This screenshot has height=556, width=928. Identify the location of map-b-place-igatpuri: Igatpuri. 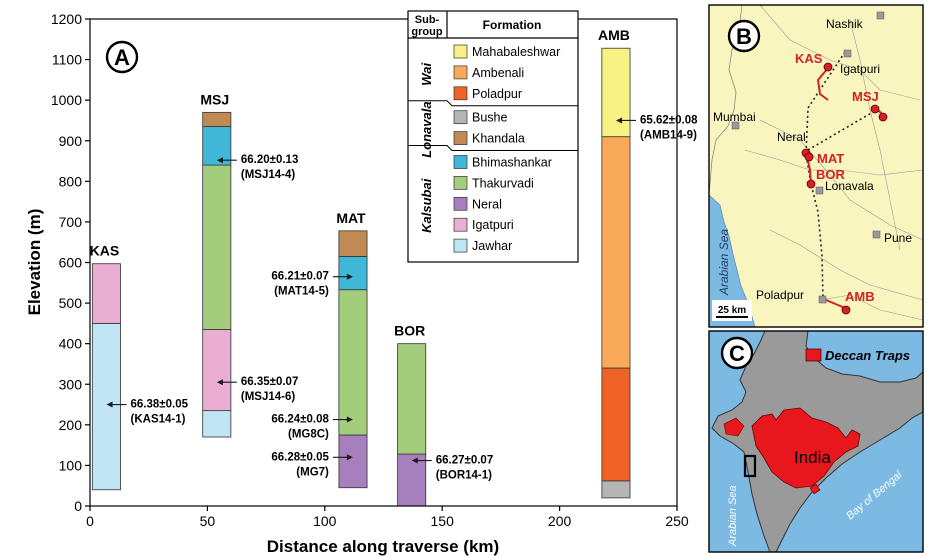
(860, 69).